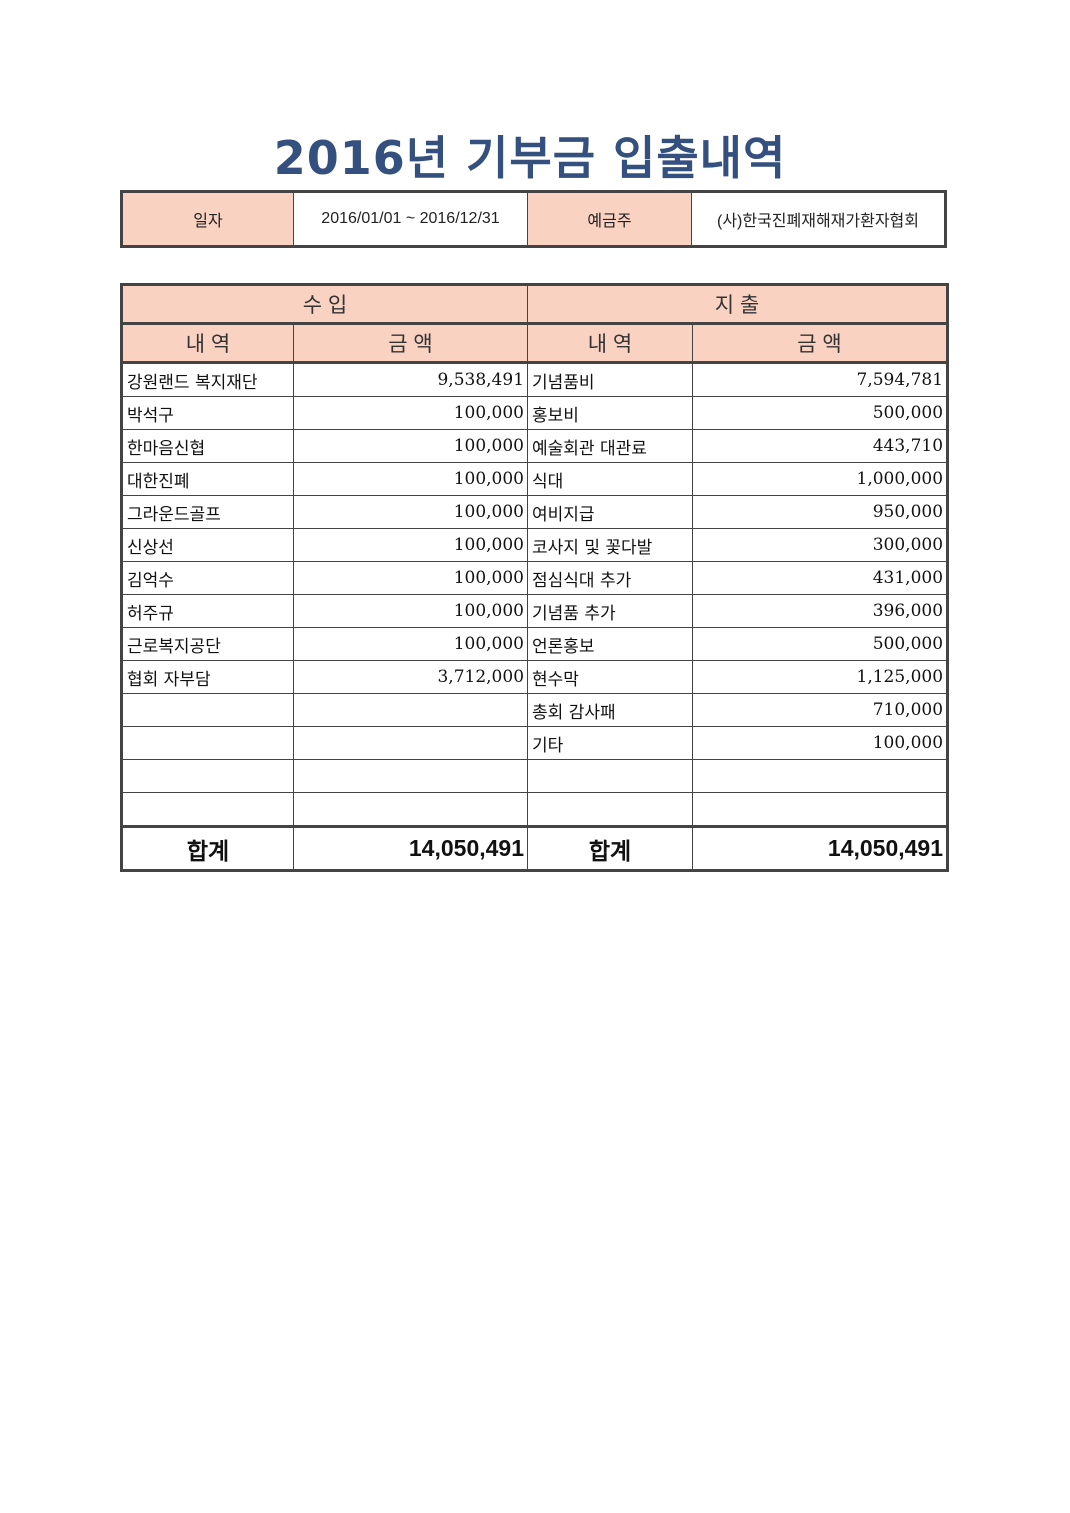 This screenshot has width=1070, height=1513. I want to click on income-total: 14,050,491, so click(410, 848).